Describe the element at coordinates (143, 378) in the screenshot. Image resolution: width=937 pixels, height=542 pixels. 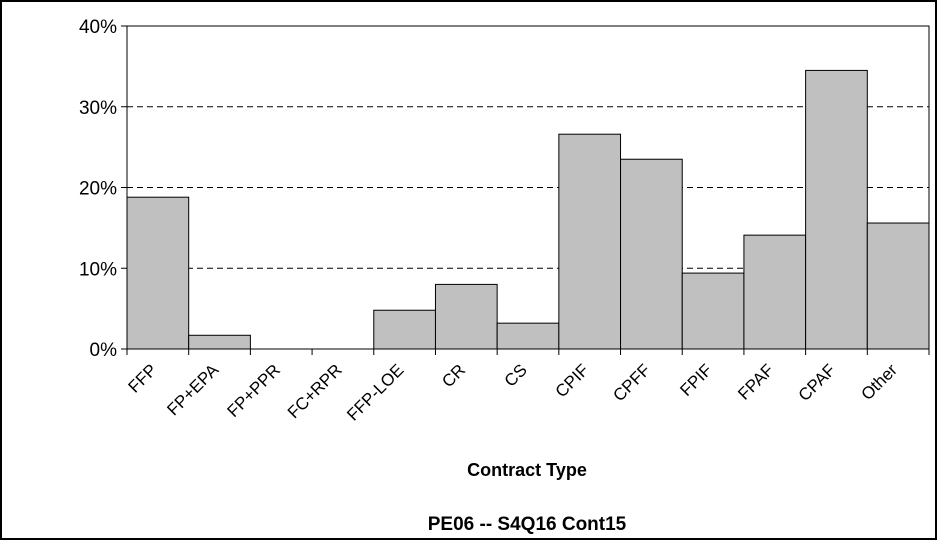
I see `x-tick-label: FFP` at that location.